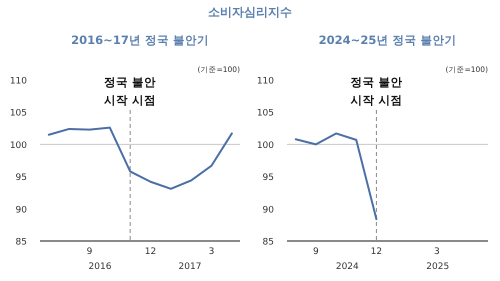 Image resolution: width=500 pixels, height=281 pixels. I want to click on text: 2025, so click(438, 267).